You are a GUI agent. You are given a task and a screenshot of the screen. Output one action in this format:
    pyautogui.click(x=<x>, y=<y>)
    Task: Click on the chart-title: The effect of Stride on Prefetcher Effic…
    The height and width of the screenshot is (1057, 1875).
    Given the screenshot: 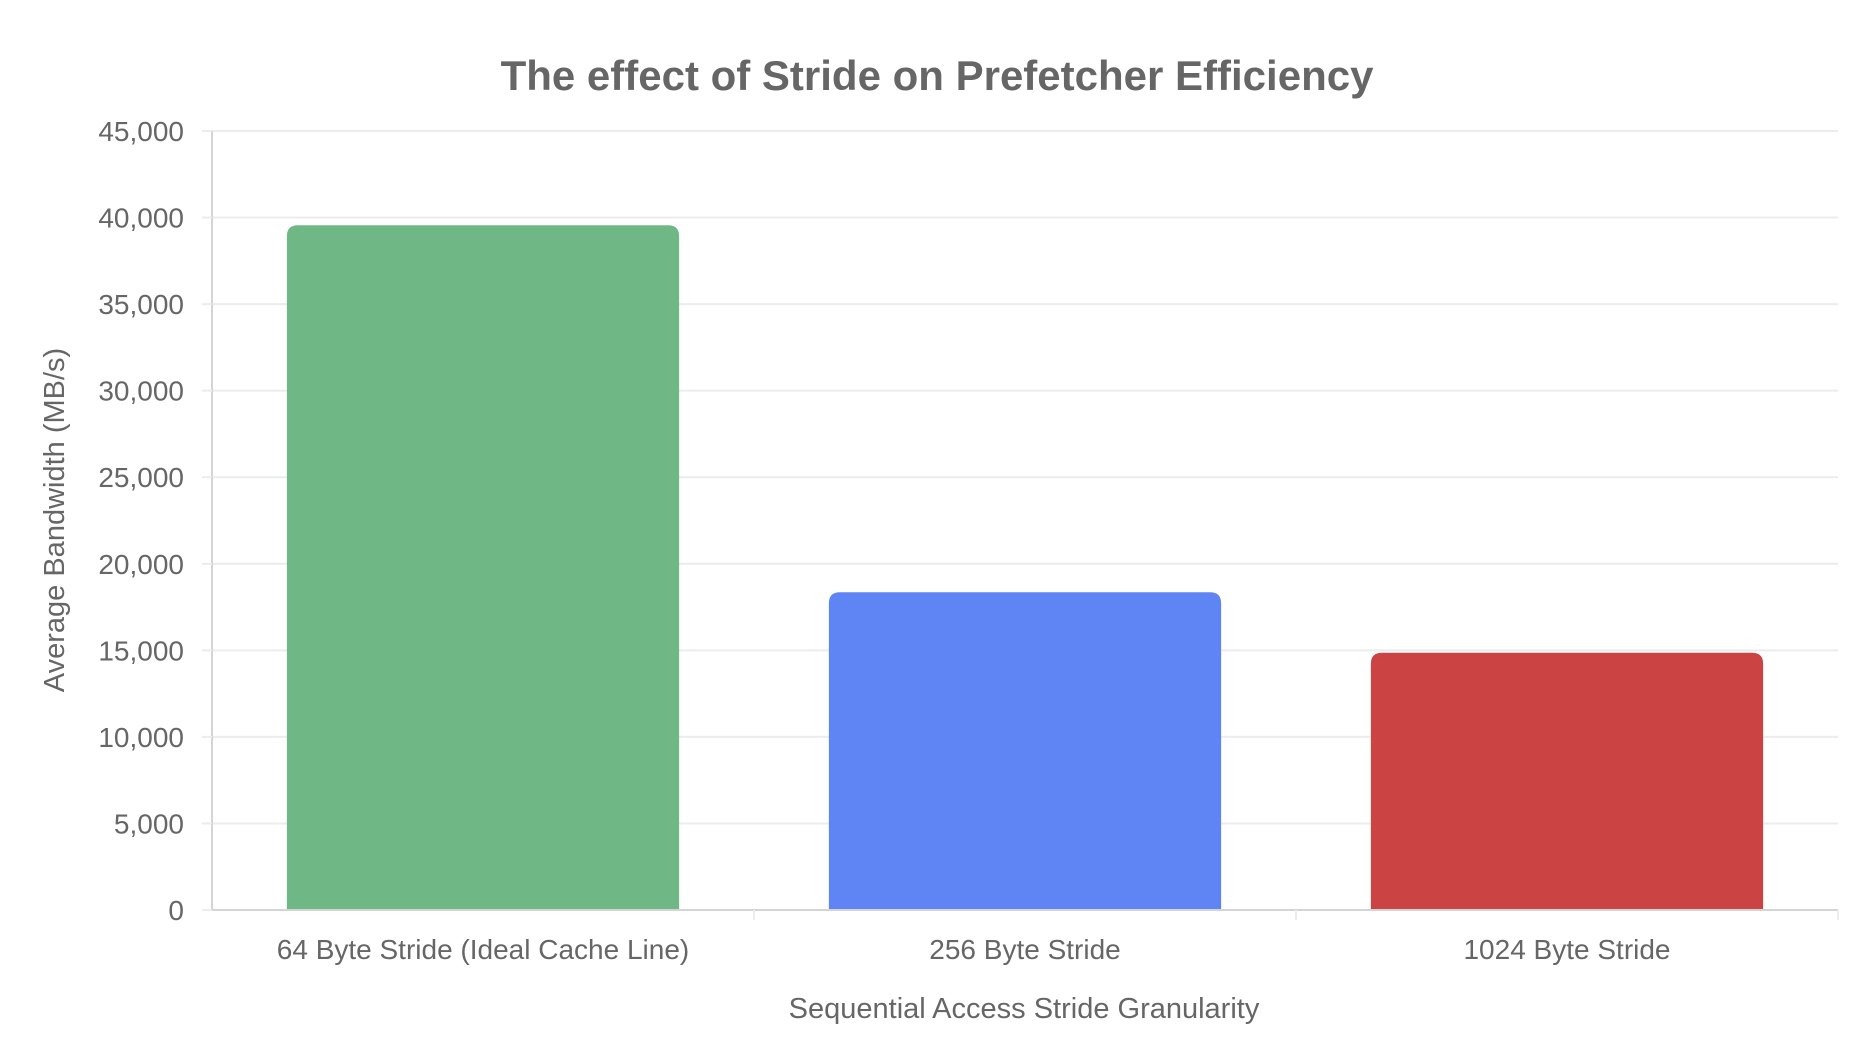 What is the action you would take?
    pyautogui.click(x=938, y=75)
    